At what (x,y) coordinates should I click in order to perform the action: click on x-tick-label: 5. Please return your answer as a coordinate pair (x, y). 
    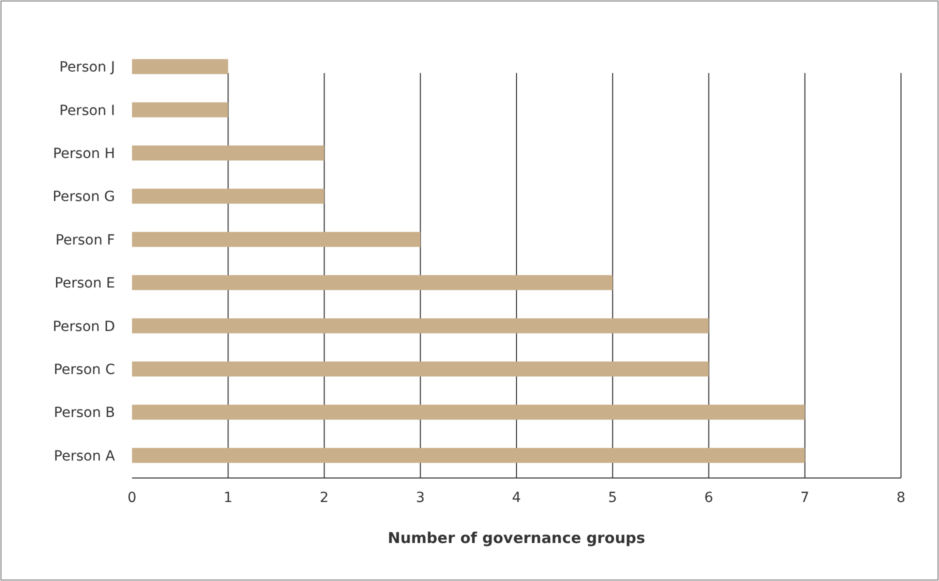
    Looking at the image, I should click on (613, 498).